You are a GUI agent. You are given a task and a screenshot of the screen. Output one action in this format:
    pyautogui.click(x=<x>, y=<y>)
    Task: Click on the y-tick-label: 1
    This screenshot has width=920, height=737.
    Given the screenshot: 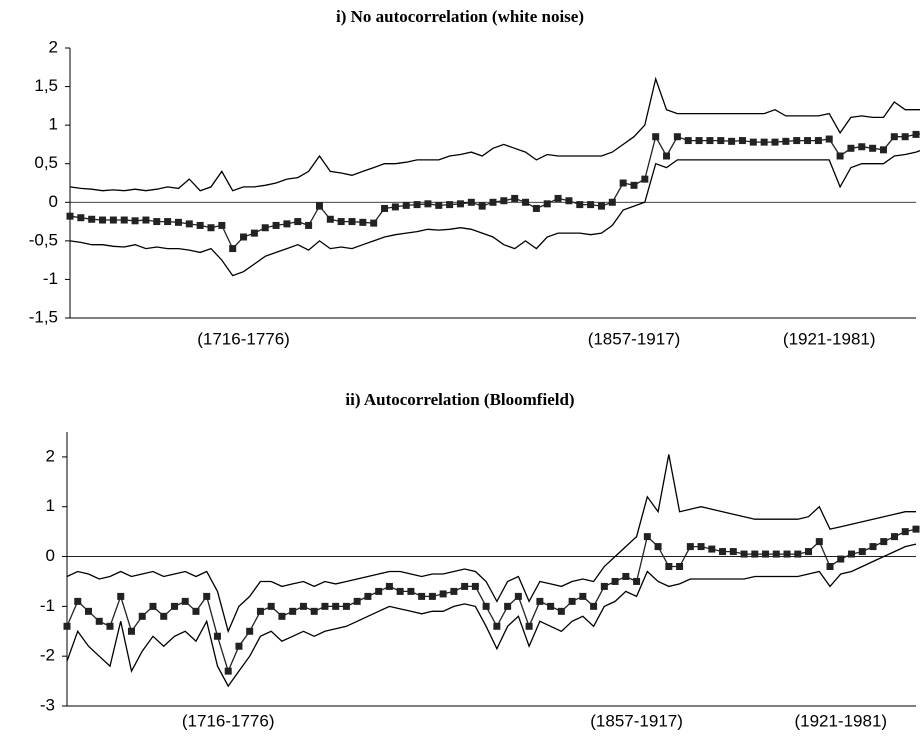 What is the action you would take?
    pyautogui.click(x=53, y=124)
    